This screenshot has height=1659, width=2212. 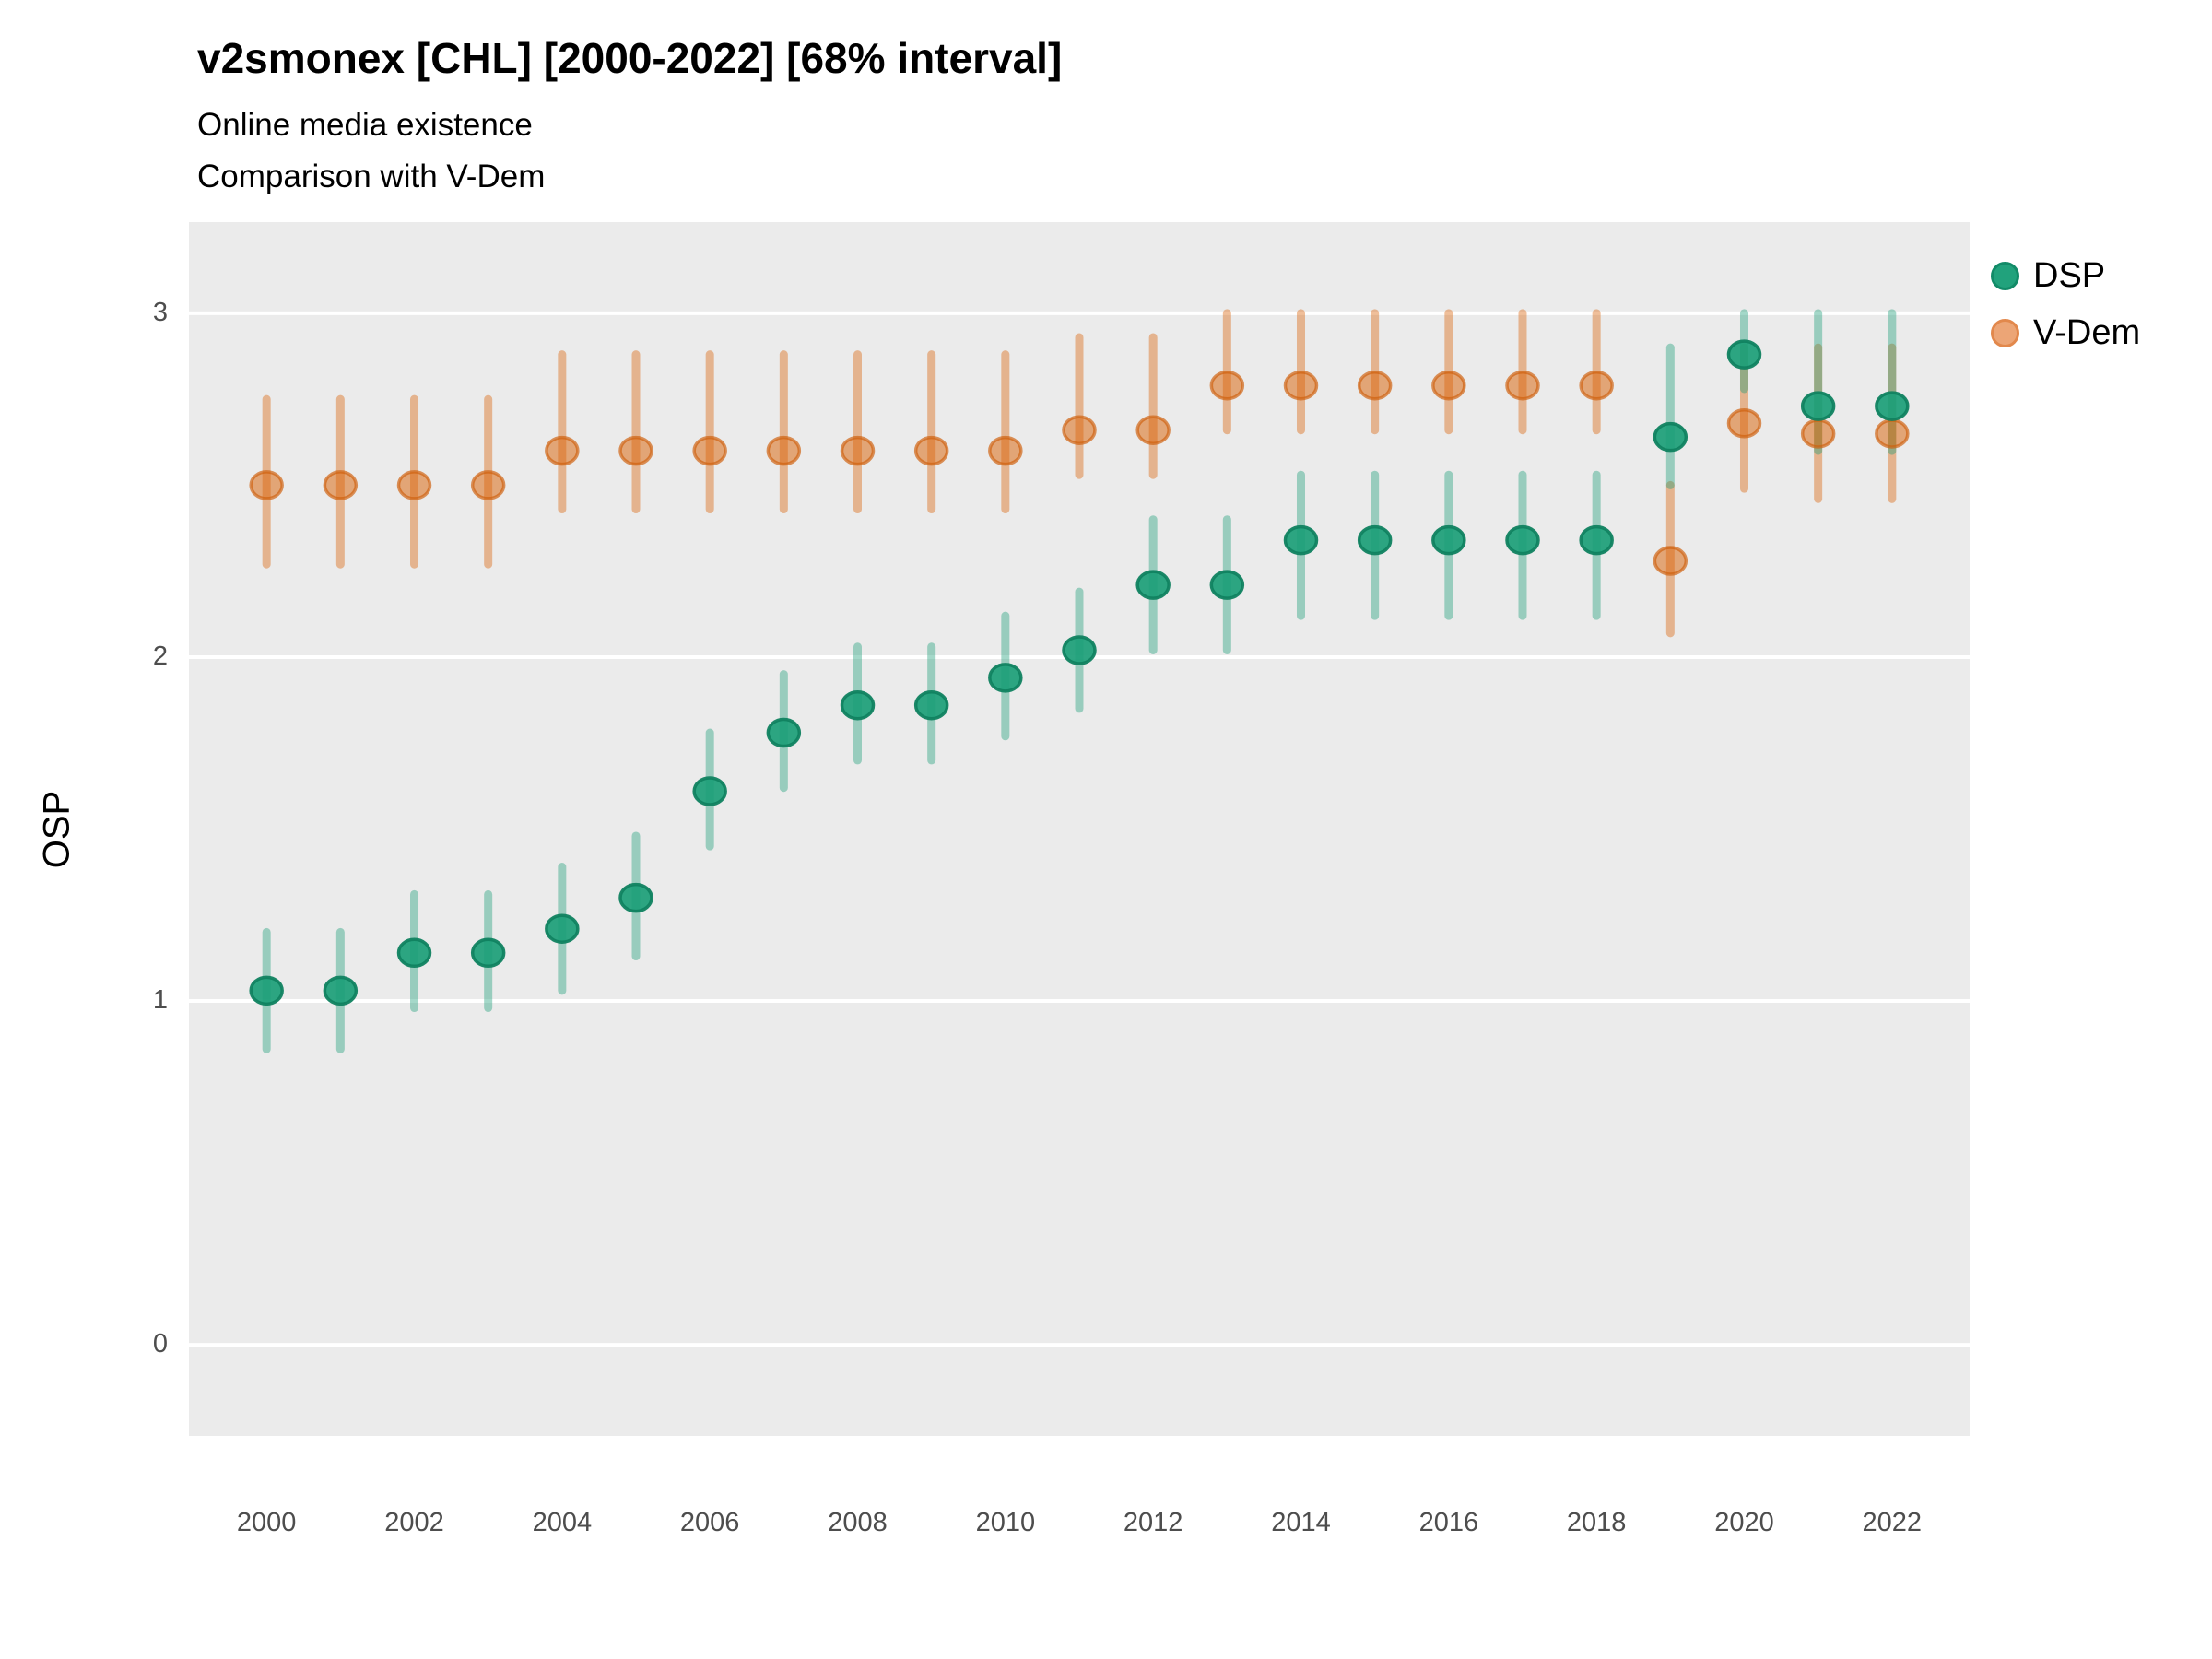 What do you see at coordinates (414, 485) in the screenshot?
I see `v-dem-data-point-2002` at bounding box center [414, 485].